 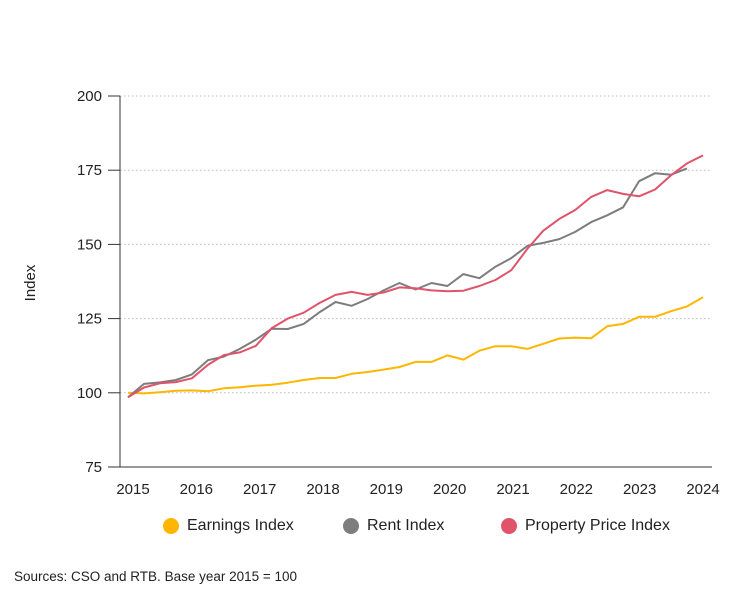 What do you see at coordinates (259, 489) in the screenshot?
I see `x-tick-label: 2017` at bounding box center [259, 489].